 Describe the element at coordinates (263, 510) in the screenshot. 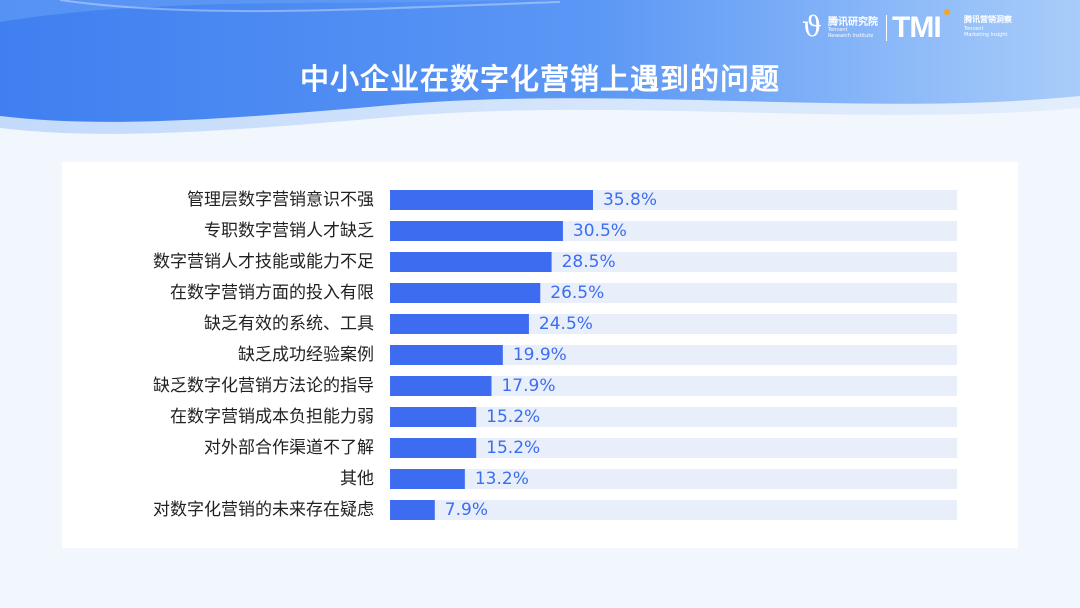

I see `category-label: 对数字化营销的未来存在疑虑` at that location.